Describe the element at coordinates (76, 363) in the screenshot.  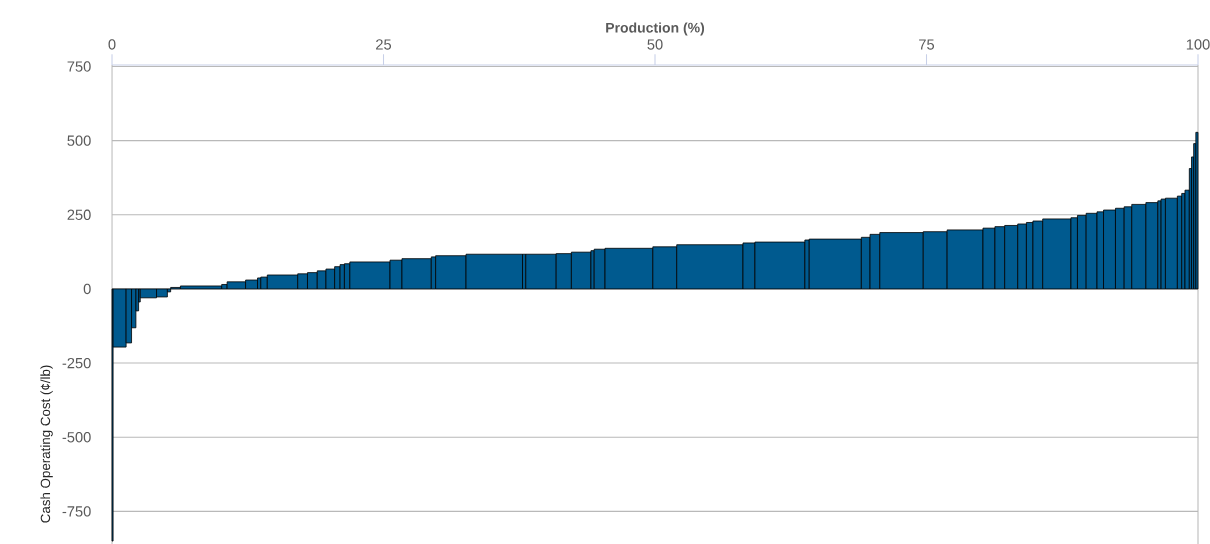
I see `y-tick-label: -250` at that location.